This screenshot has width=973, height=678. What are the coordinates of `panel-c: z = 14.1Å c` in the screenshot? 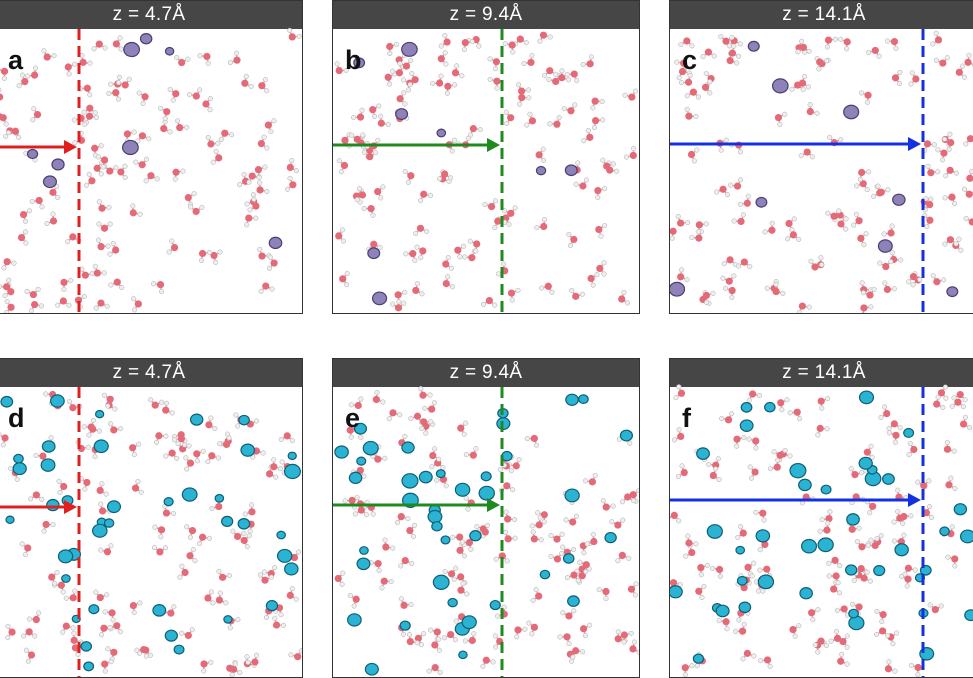 It's located at (821, 157).